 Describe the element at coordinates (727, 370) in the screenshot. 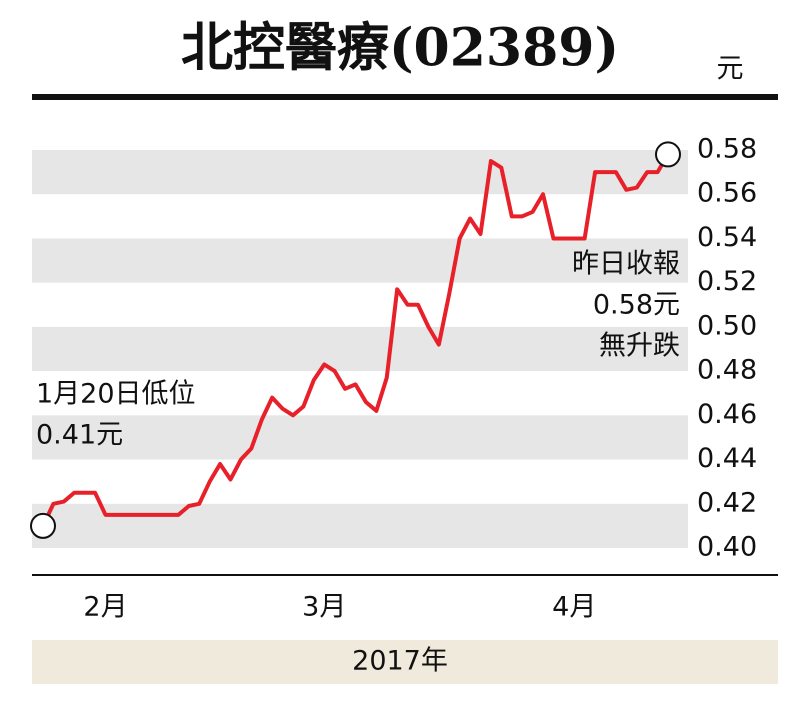

I see `y-tick-label: 0.48` at that location.